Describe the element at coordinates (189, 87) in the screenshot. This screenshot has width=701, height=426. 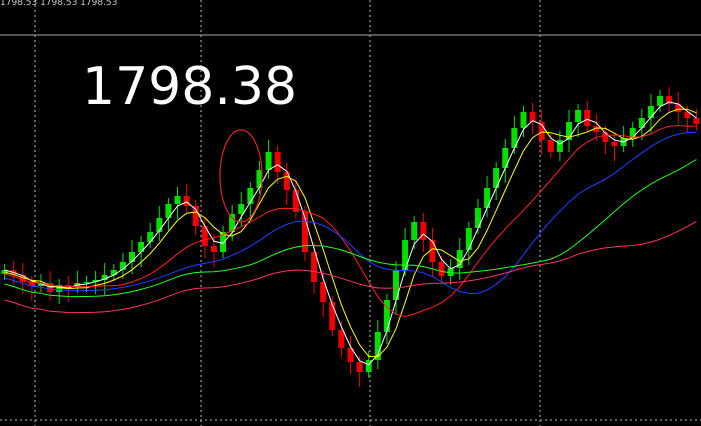
I see `current-price: 1798.38` at that location.